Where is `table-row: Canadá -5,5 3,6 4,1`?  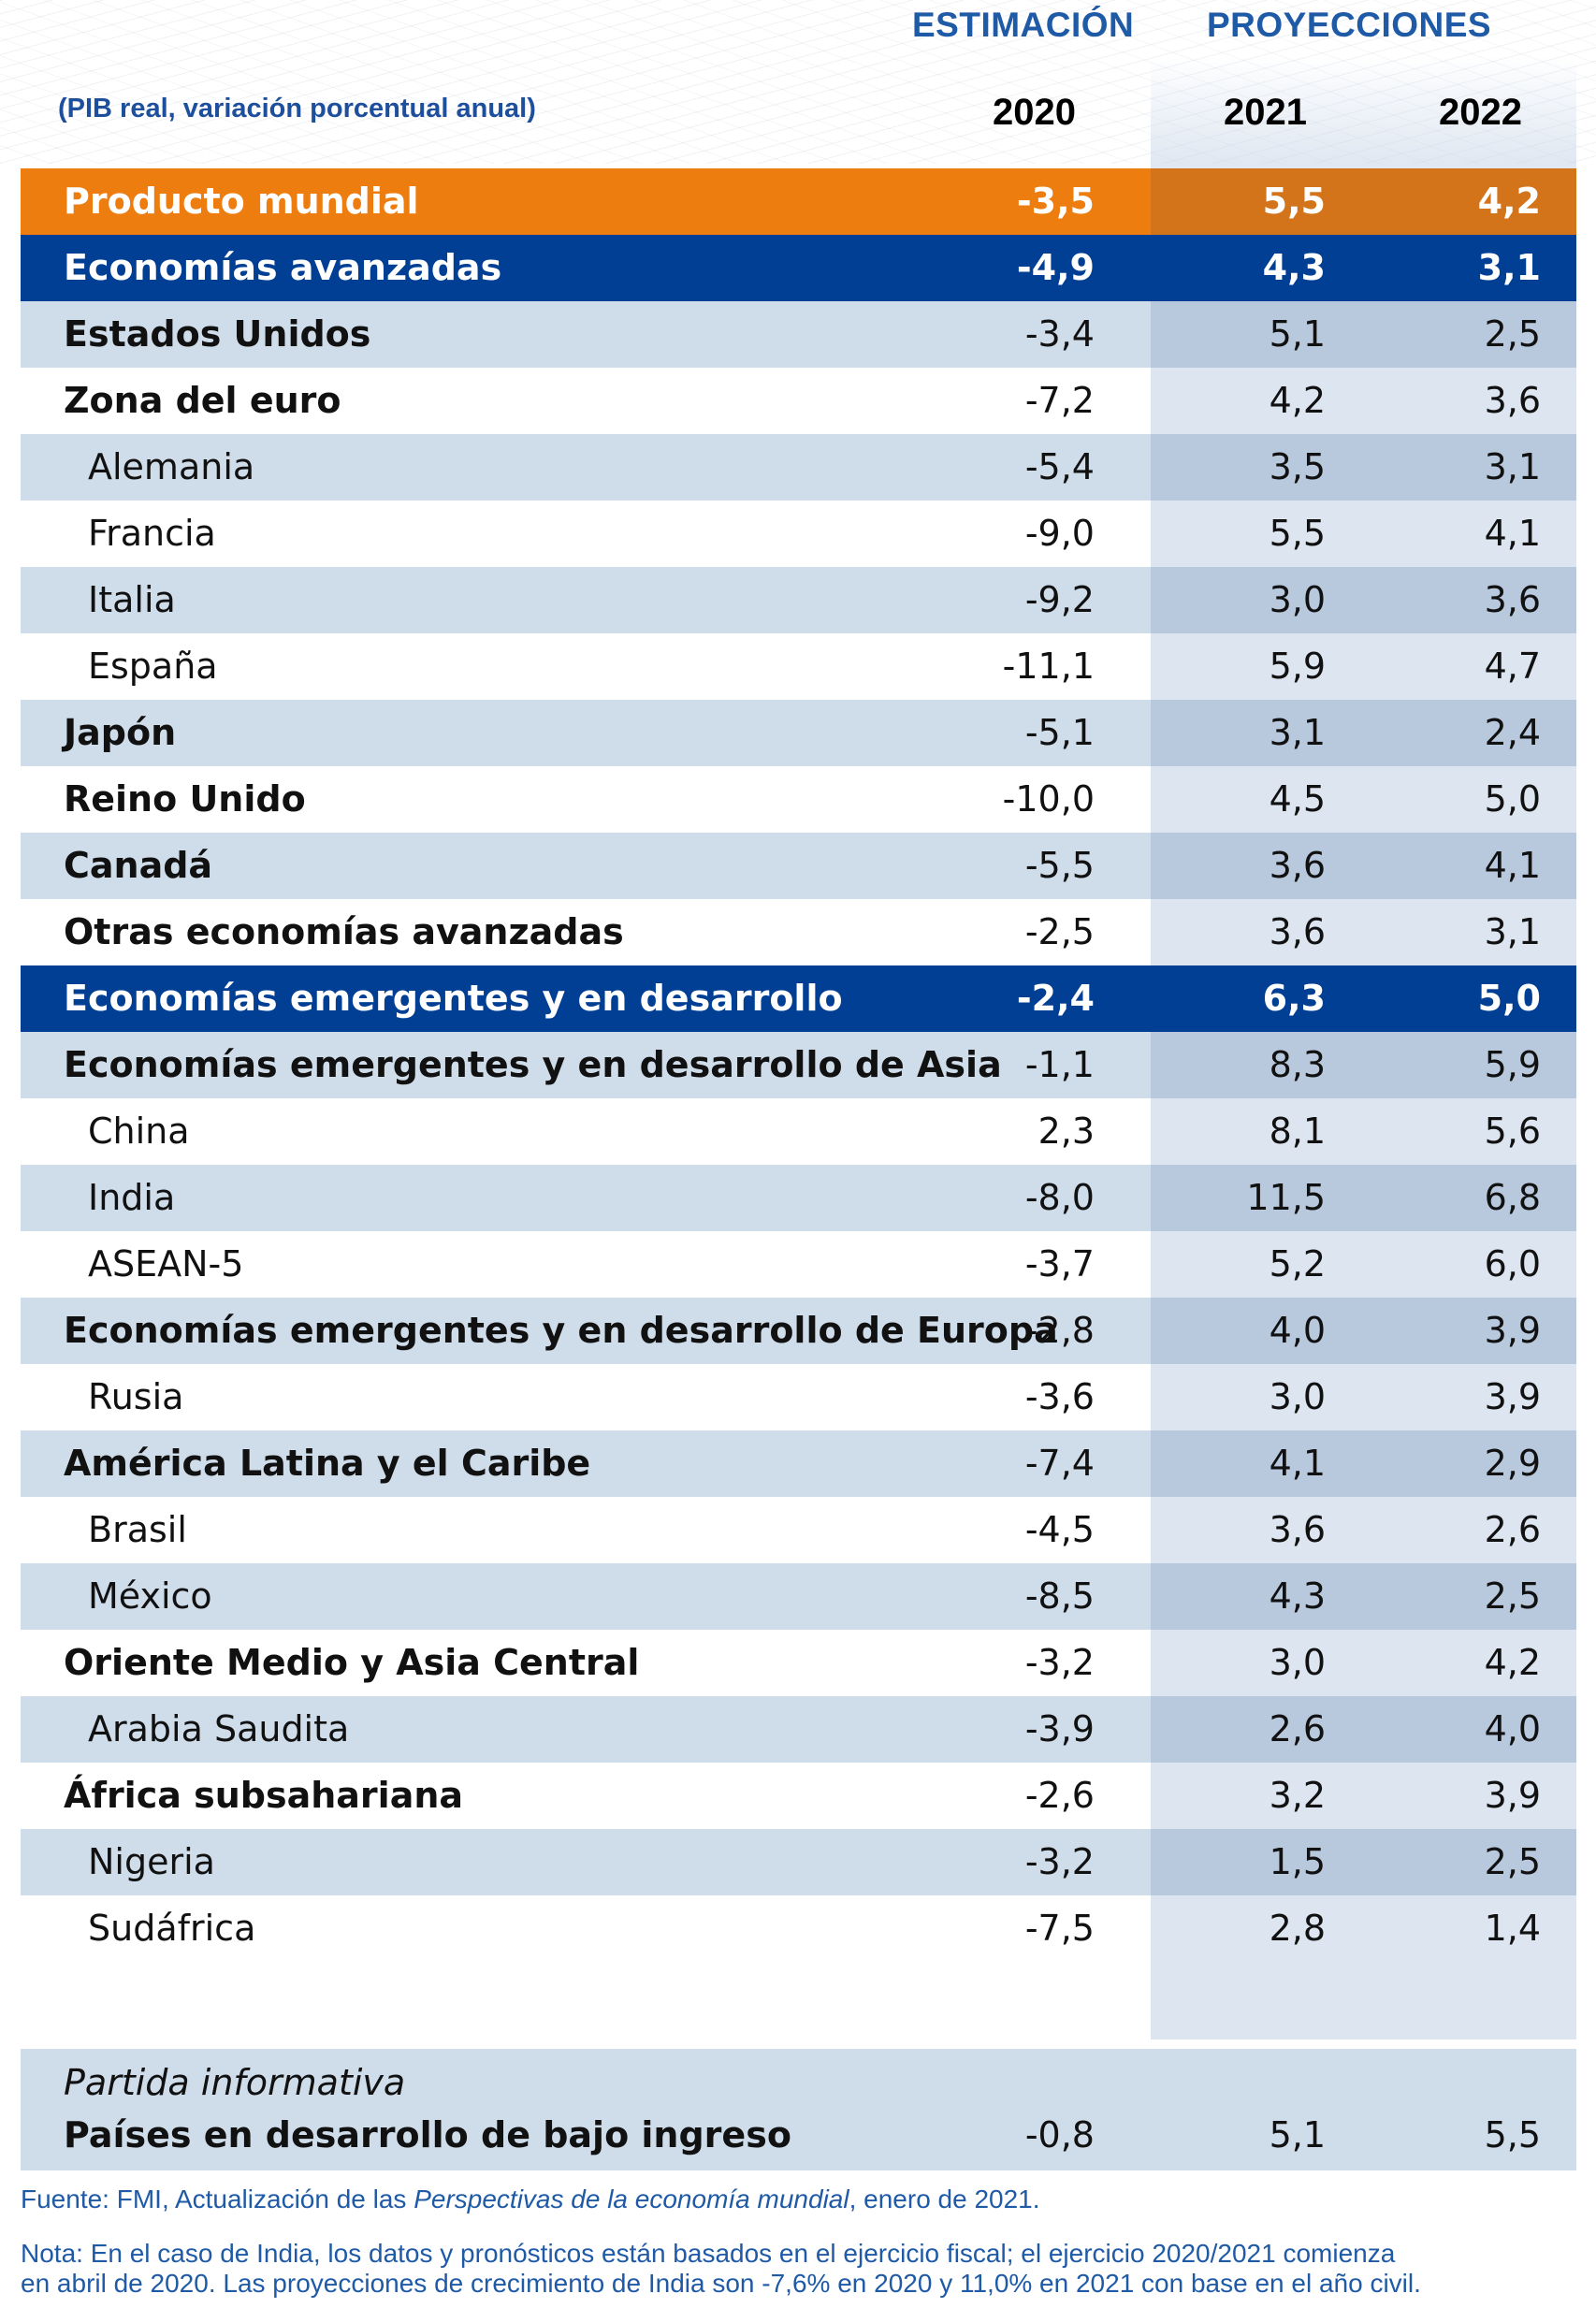 table-row: Canadá -5,5 3,6 4,1 is located at coordinates (798, 866).